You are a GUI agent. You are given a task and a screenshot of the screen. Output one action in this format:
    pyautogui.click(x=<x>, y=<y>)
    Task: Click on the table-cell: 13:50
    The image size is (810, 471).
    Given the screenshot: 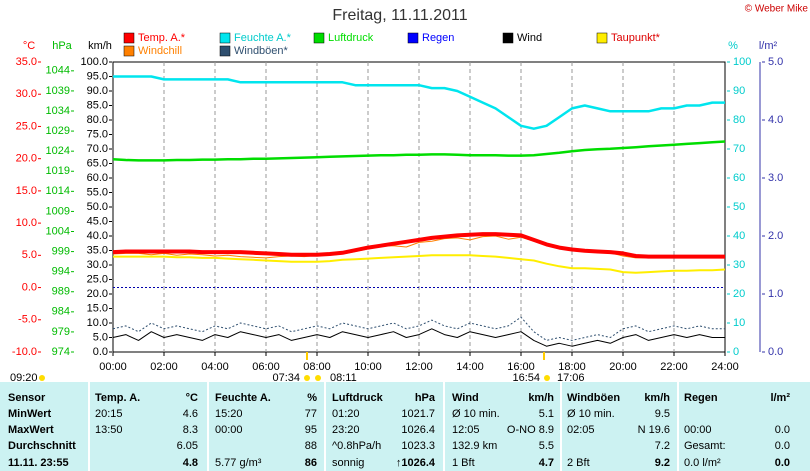 What is the action you would take?
    pyautogui.click(x=109, y=430)
    